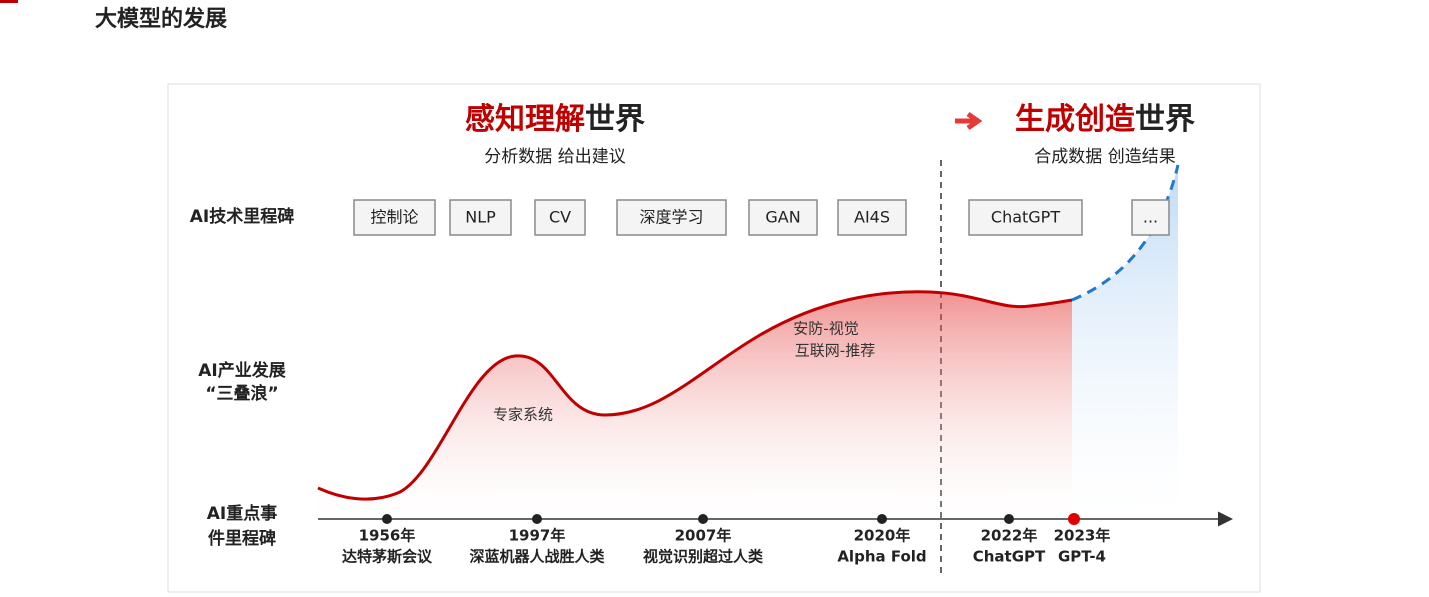 The image size is (1429, 597). What do you see at coordinates (1009, 536) in the screenshot?
I see `event-year: 2022年` at bounding box center [1009, 536].